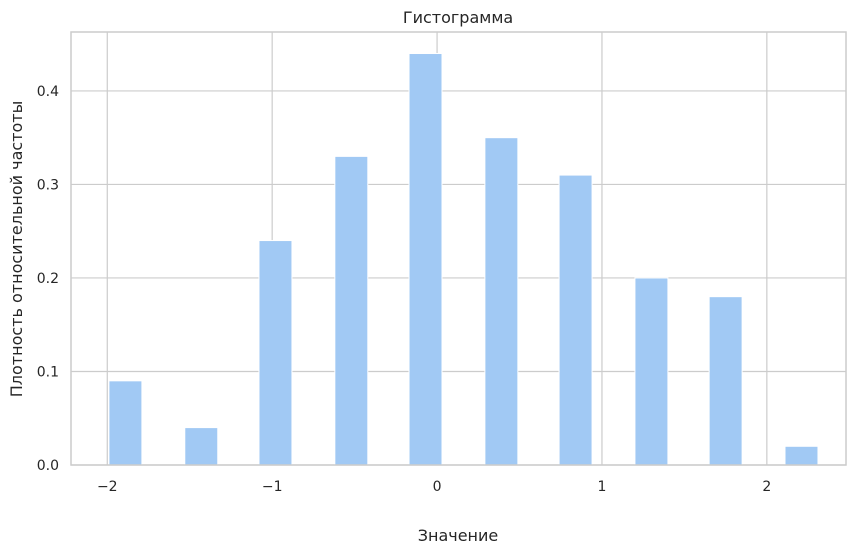 This screenshot has height=556, width=856. I want to click on y-tick-label: 0.3, so click(48, 185).